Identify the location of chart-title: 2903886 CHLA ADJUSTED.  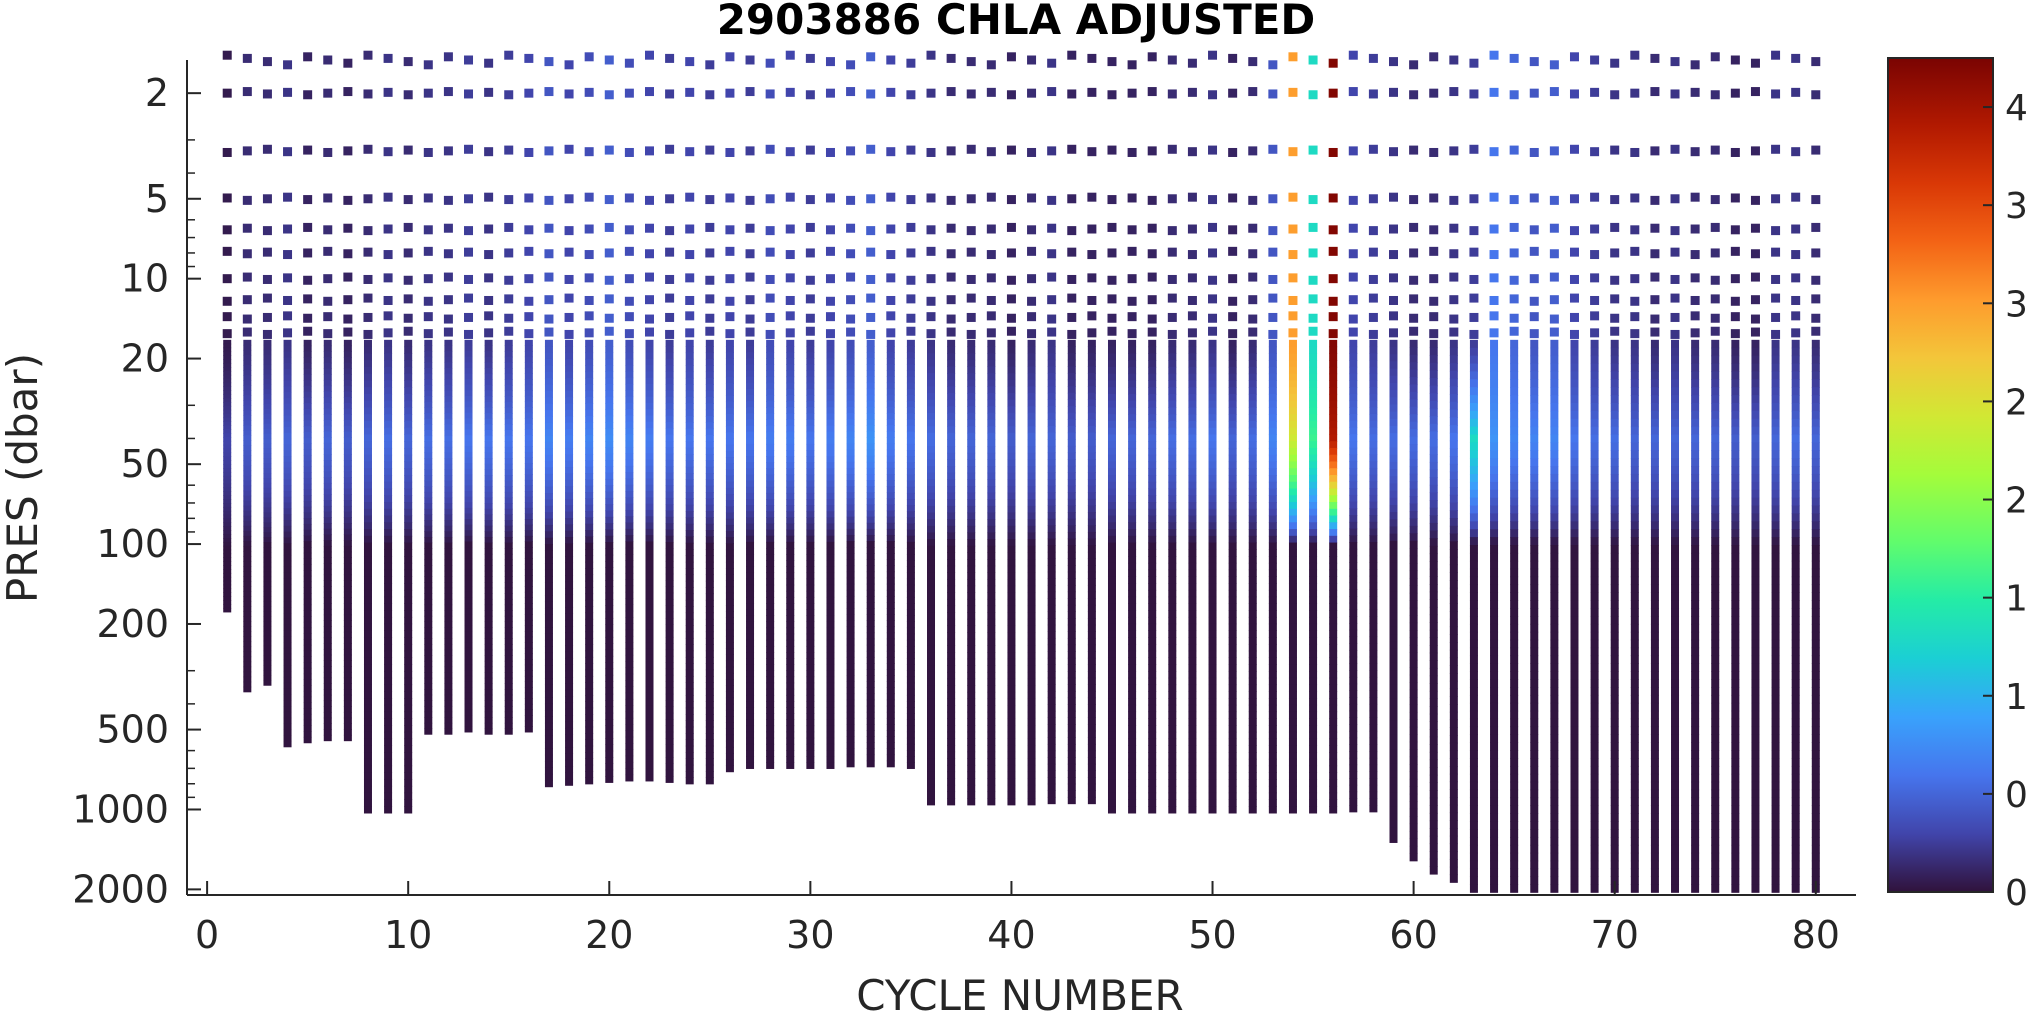
(1016, 22).